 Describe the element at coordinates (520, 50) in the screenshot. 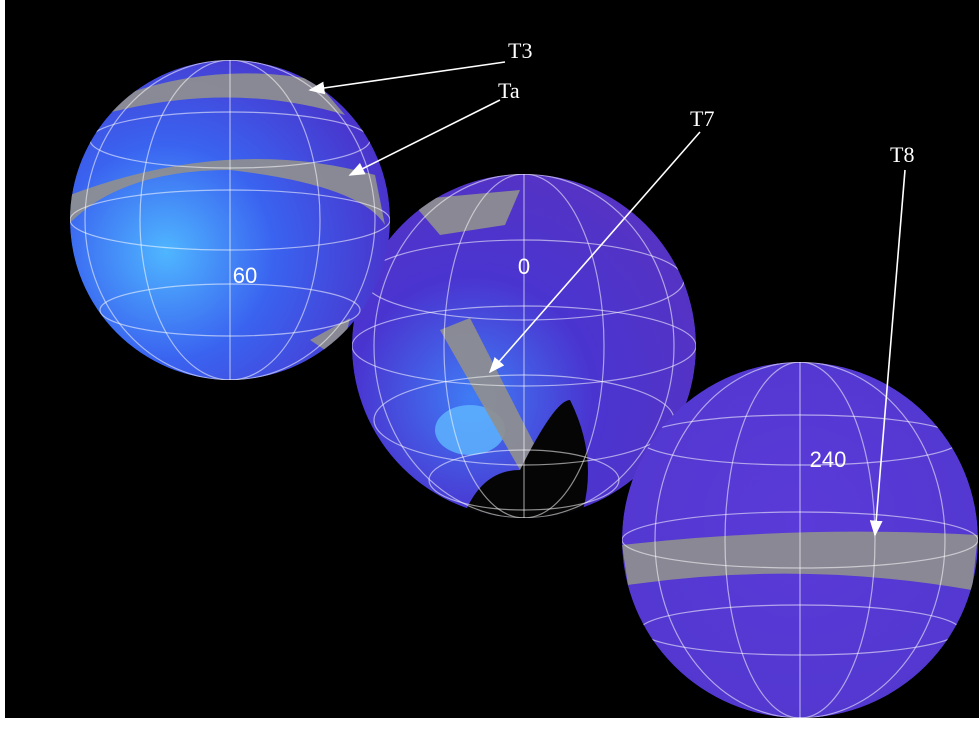

I see `annotation: T3` at that location.